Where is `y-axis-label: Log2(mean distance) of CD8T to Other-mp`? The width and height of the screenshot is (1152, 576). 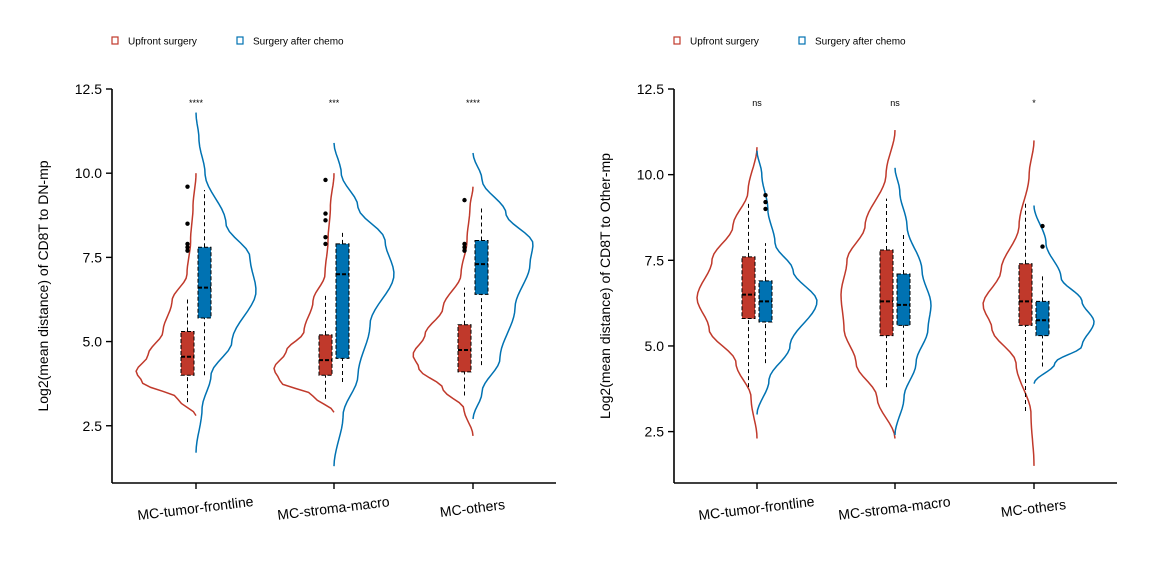 y-axis-label: Log2(mean distance) of CD8T to Other-mp is located at coordinates (605, 286).